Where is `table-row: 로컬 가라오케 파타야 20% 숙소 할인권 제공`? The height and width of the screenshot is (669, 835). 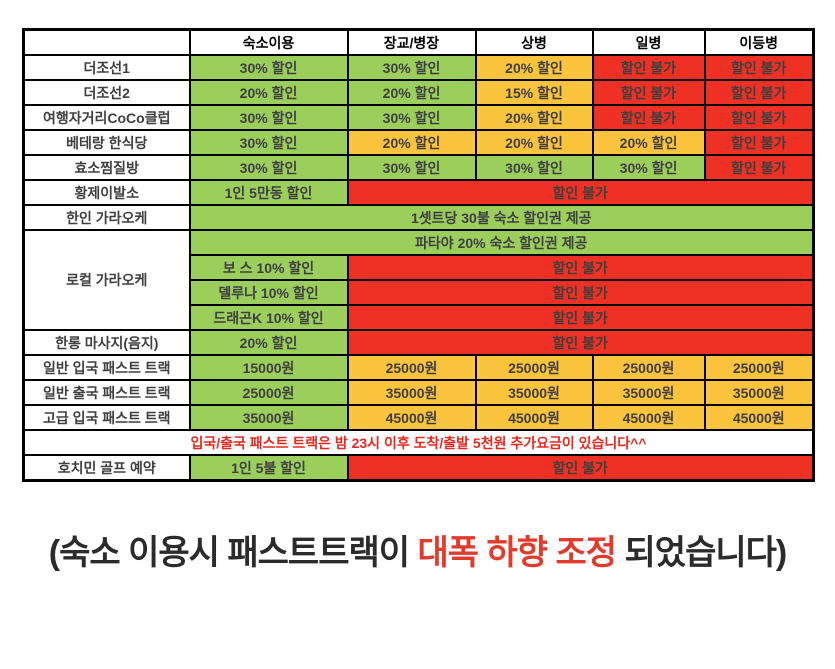
table-row: 로컬 가라오케 파타야 20% 숙소 할인권 제공 is located at coordinates (418, 280).